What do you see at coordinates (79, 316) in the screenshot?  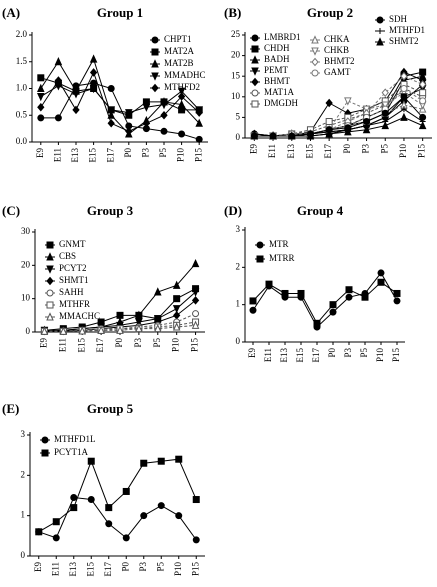 I see `legend-label: MMACHC` at bounding box center [79, 316].